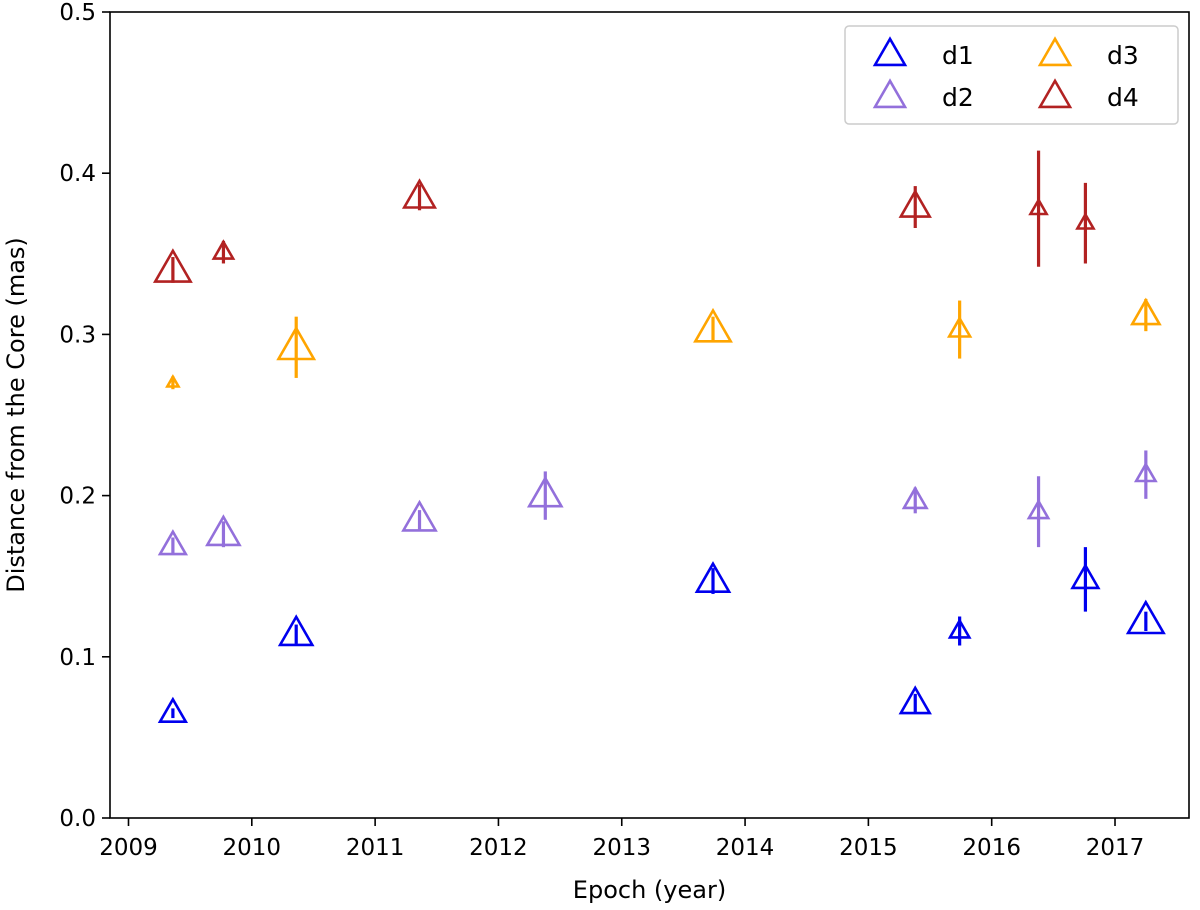  What do you see at coordinates (745, 848) in the screenshot?
I see `x-tick-label: 2014` at bounding box center [745, 848].